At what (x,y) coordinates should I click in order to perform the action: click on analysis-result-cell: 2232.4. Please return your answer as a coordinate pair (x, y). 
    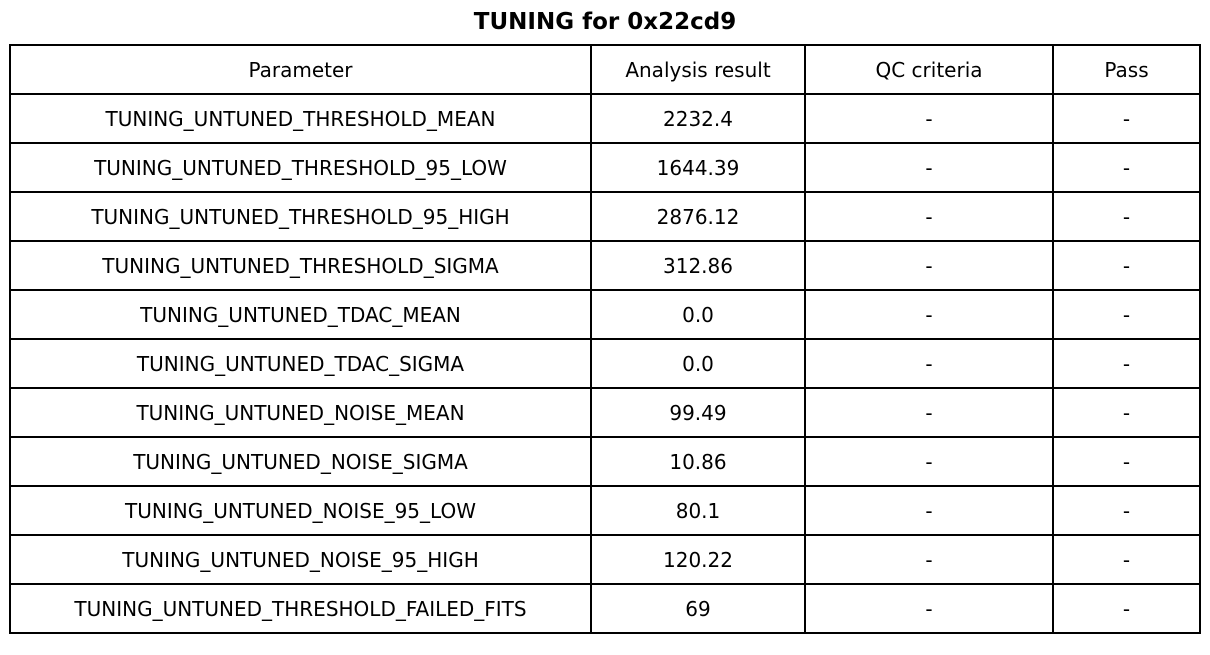
    Looking at the image, I should click on (698, 118).